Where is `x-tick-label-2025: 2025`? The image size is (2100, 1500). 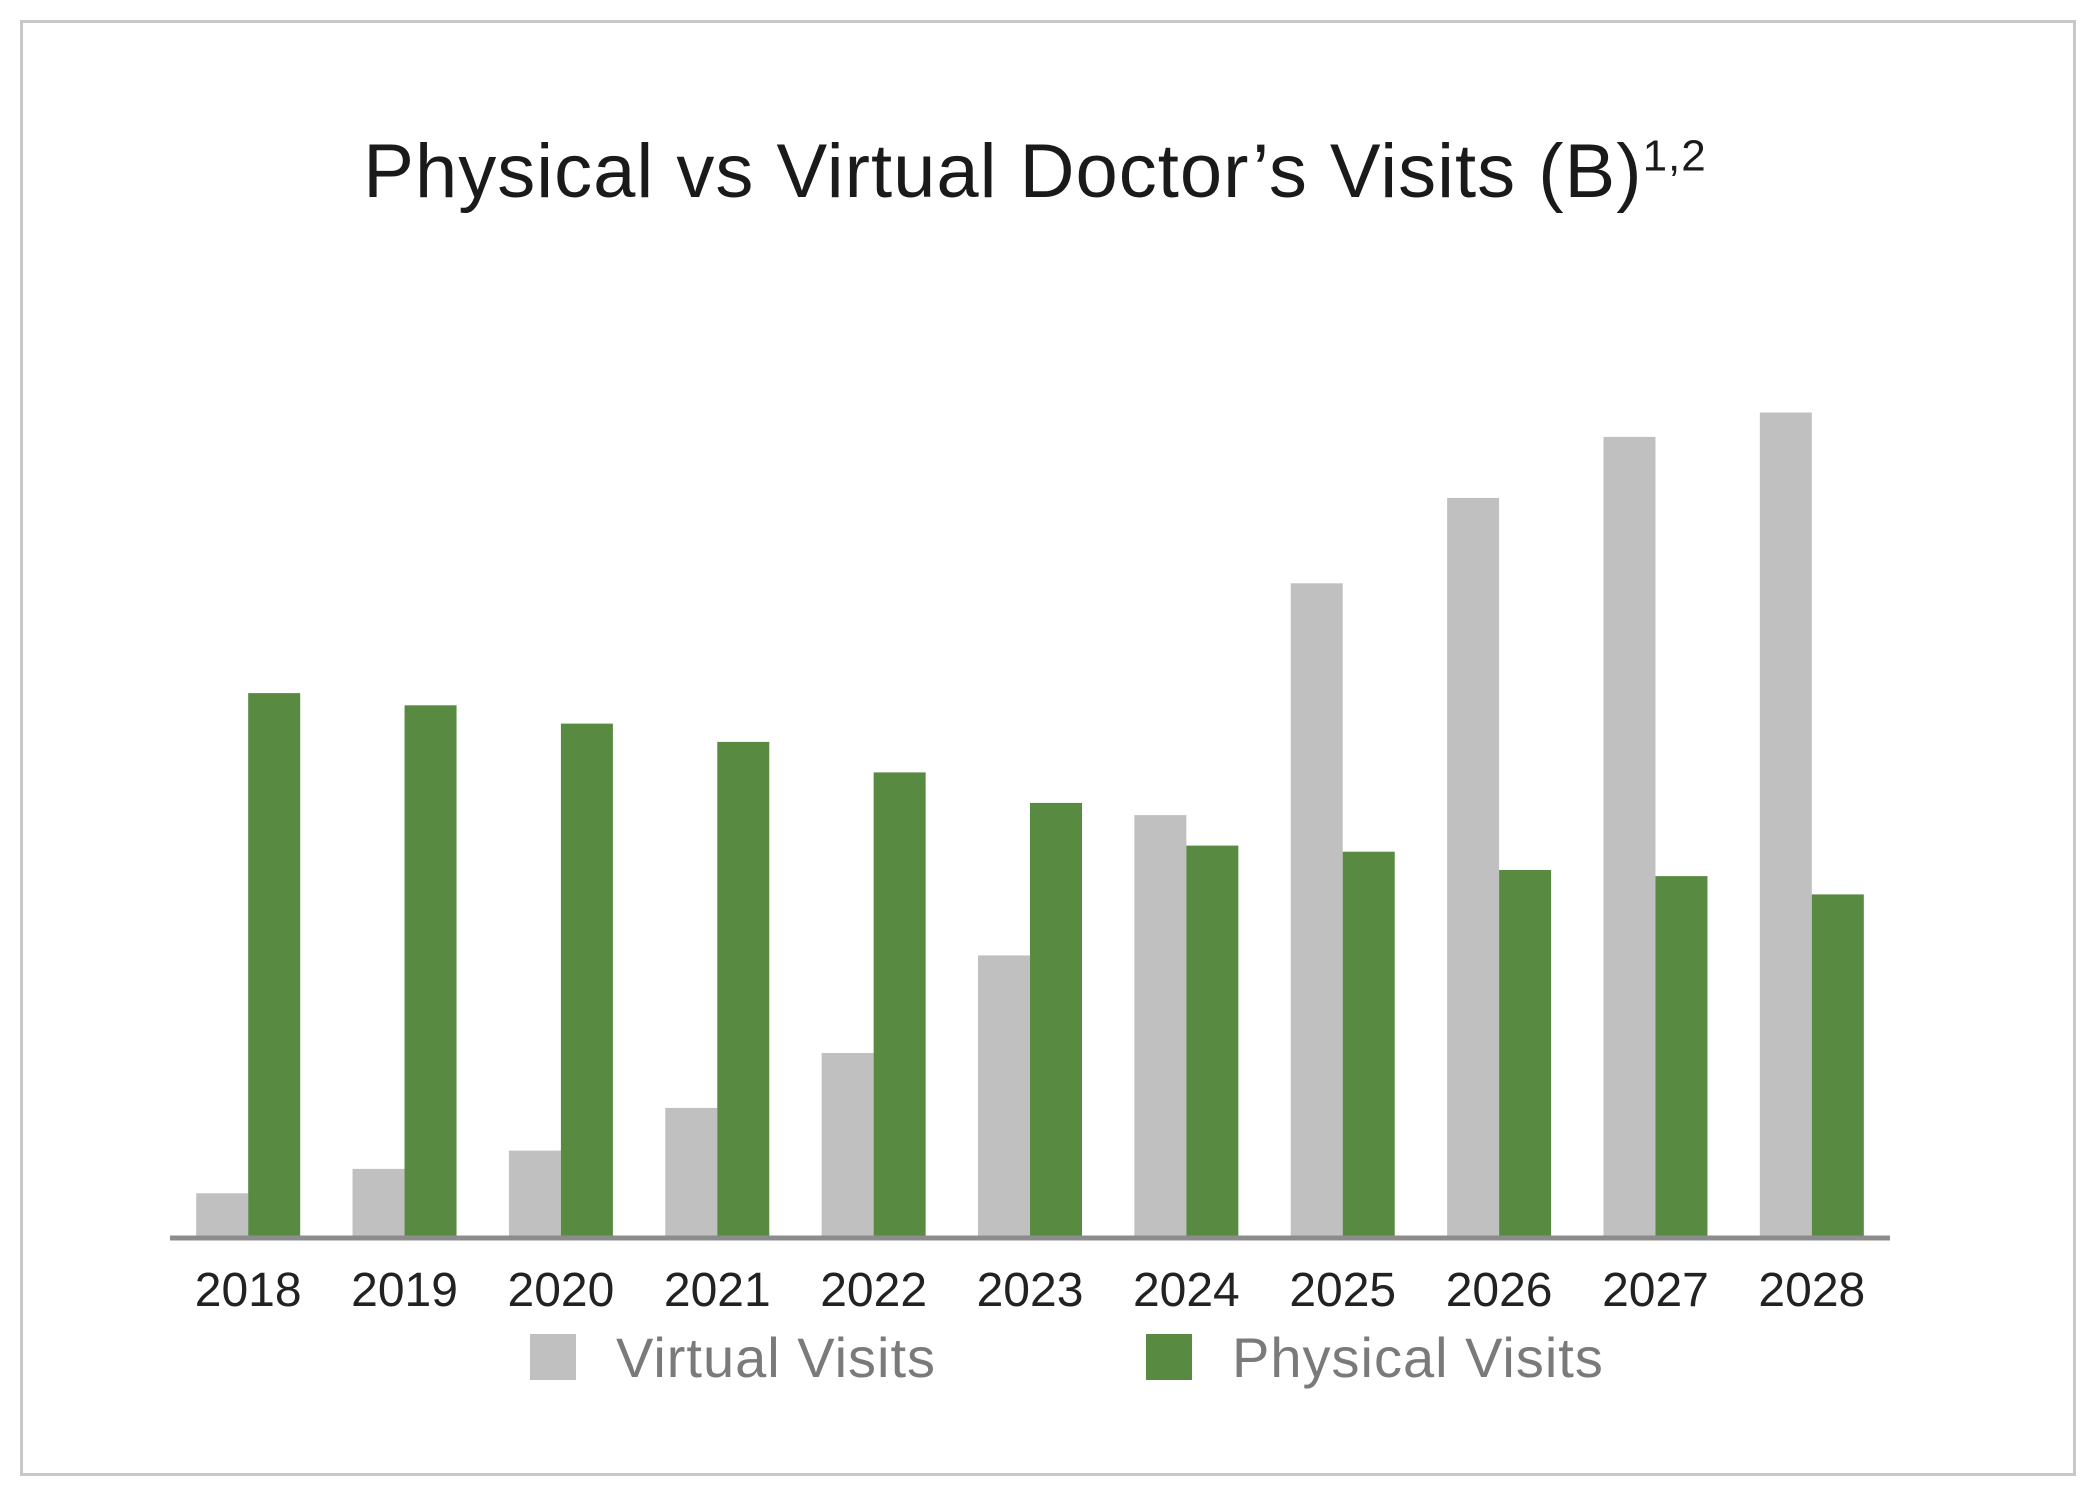 x-tick-label-2025: 2025 is located at coordinates (1342, 1290).